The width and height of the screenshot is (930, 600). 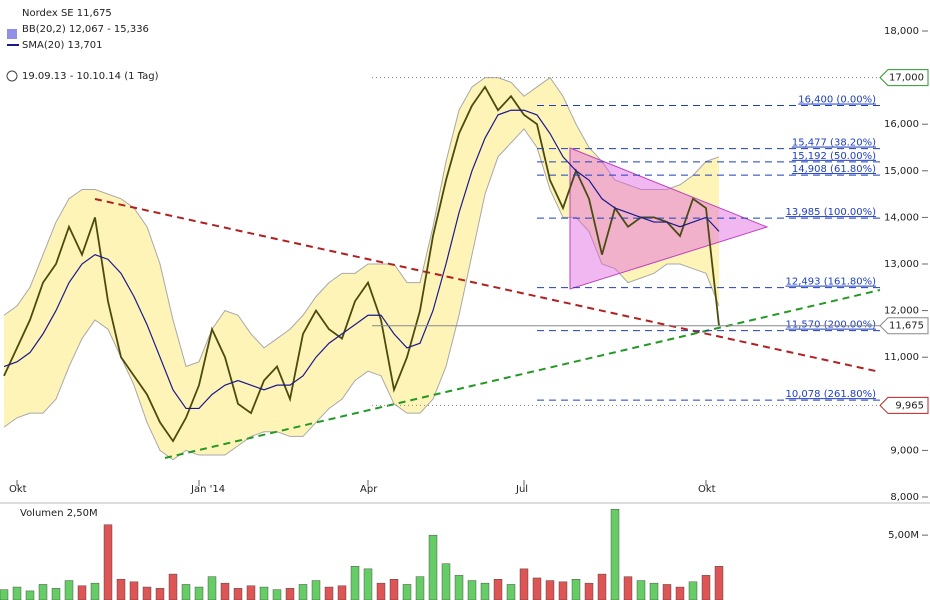 What do you see at coordinates (901, 31) in the screenshot?
I see `y-tick-label: 18,000` at bounding box center [901, 31].